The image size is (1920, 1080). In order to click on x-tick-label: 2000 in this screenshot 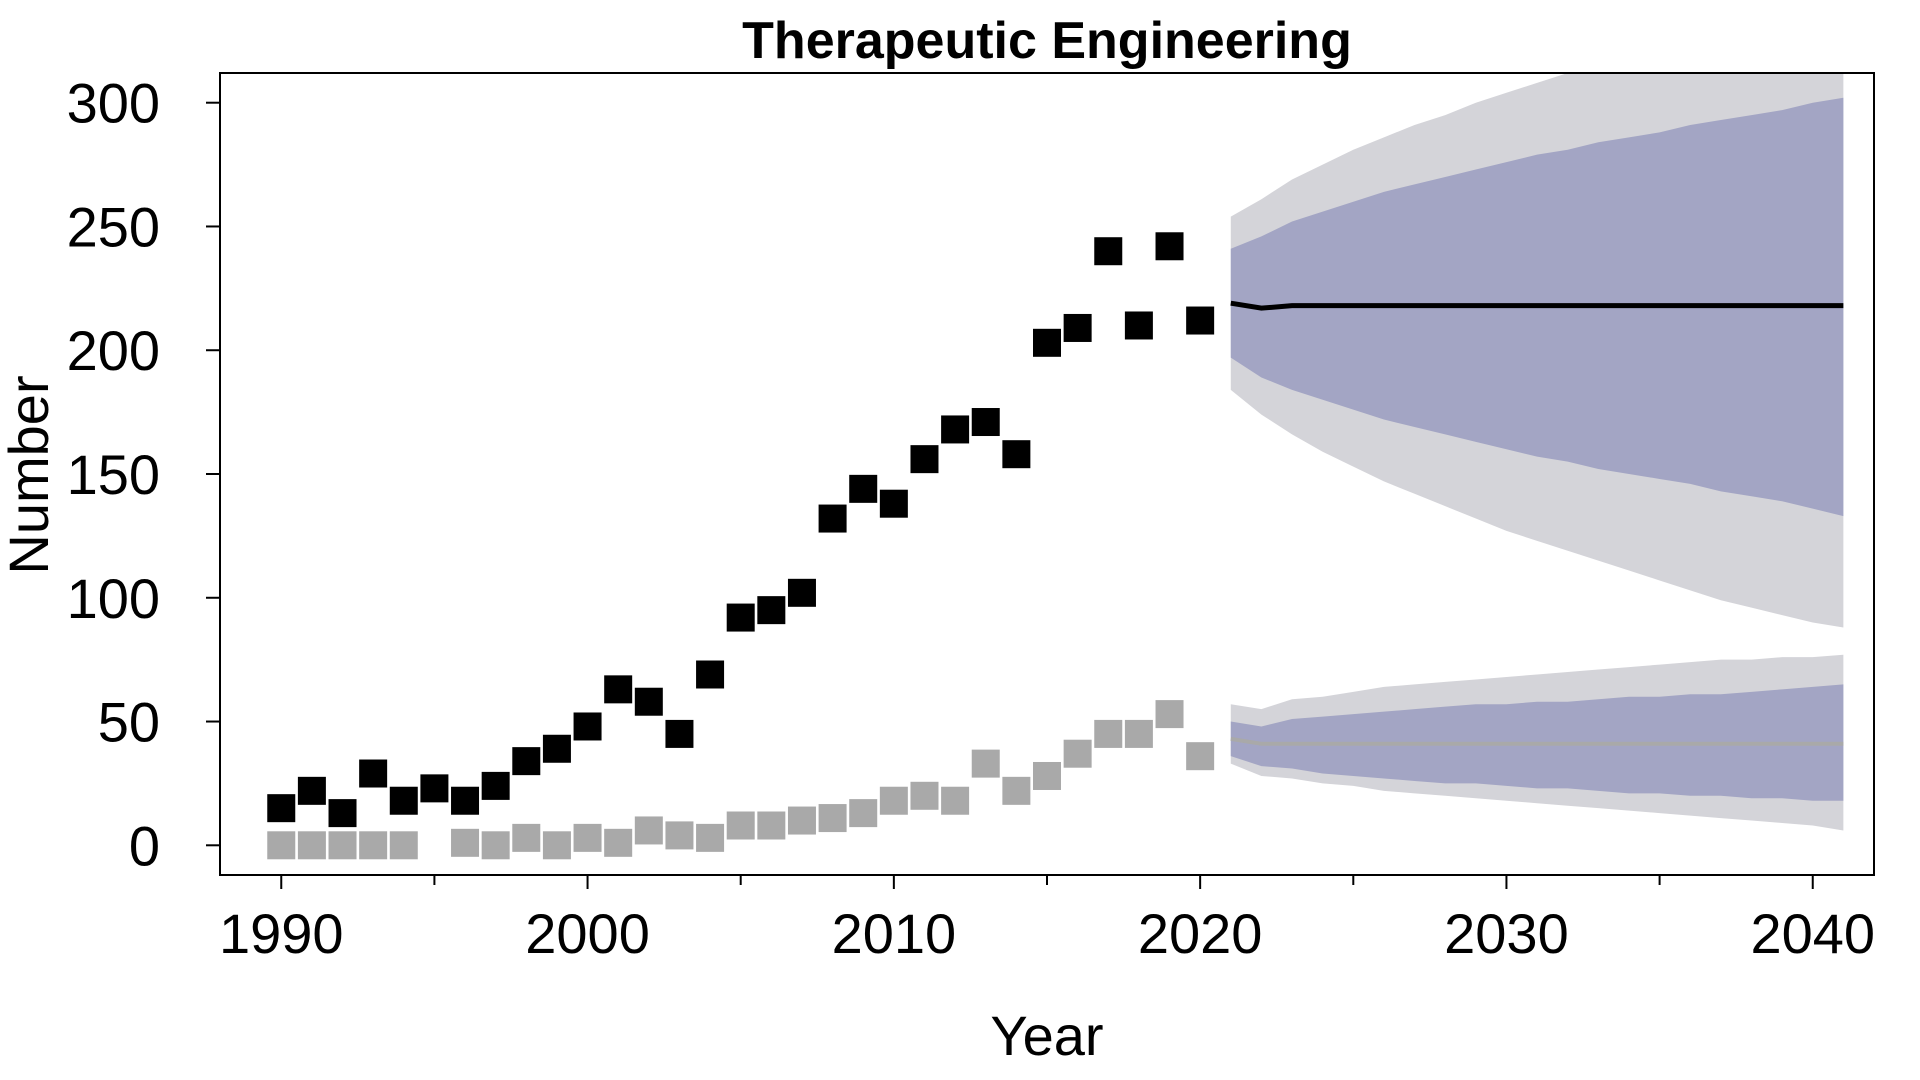, I will do `click(587, 933)`.